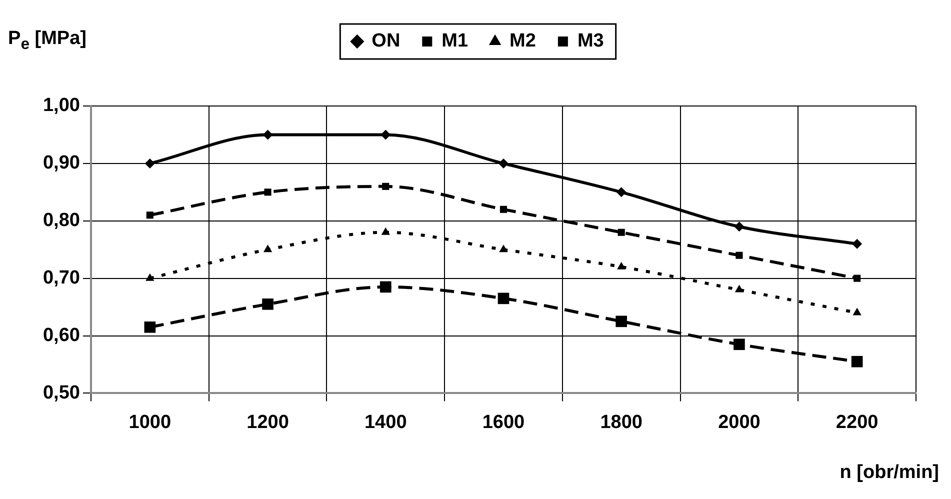 The image size is (951, 499). Describe the element at coordinates (61, 105) in the screenshot. I see `y-tick-label: 1,00` at that location.